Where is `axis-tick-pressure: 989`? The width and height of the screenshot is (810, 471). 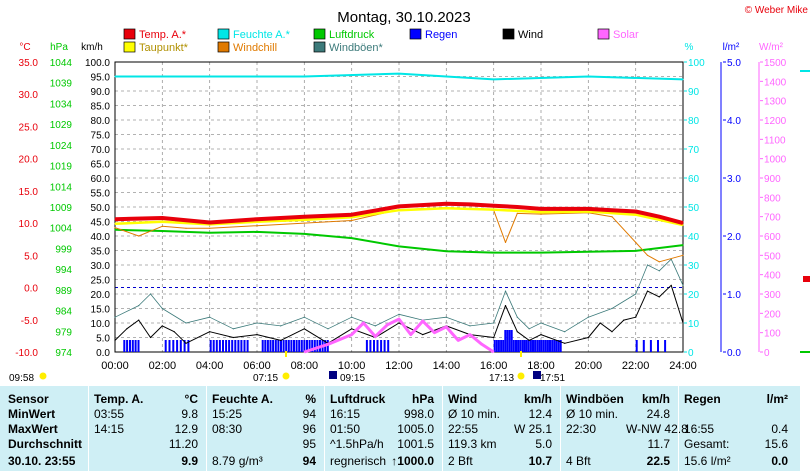 axis-tick-pressure: 989 is located at coordinates (63, 291).